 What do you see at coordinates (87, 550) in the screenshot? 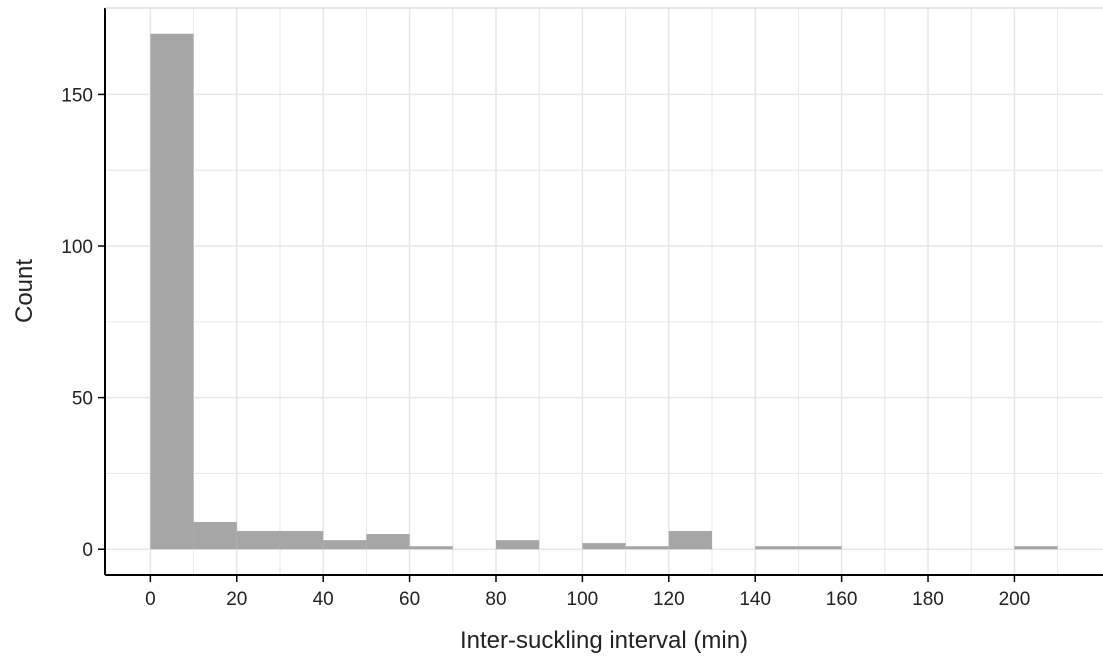
I see `y-tick-label: 0` at bounding box center [87, 550].